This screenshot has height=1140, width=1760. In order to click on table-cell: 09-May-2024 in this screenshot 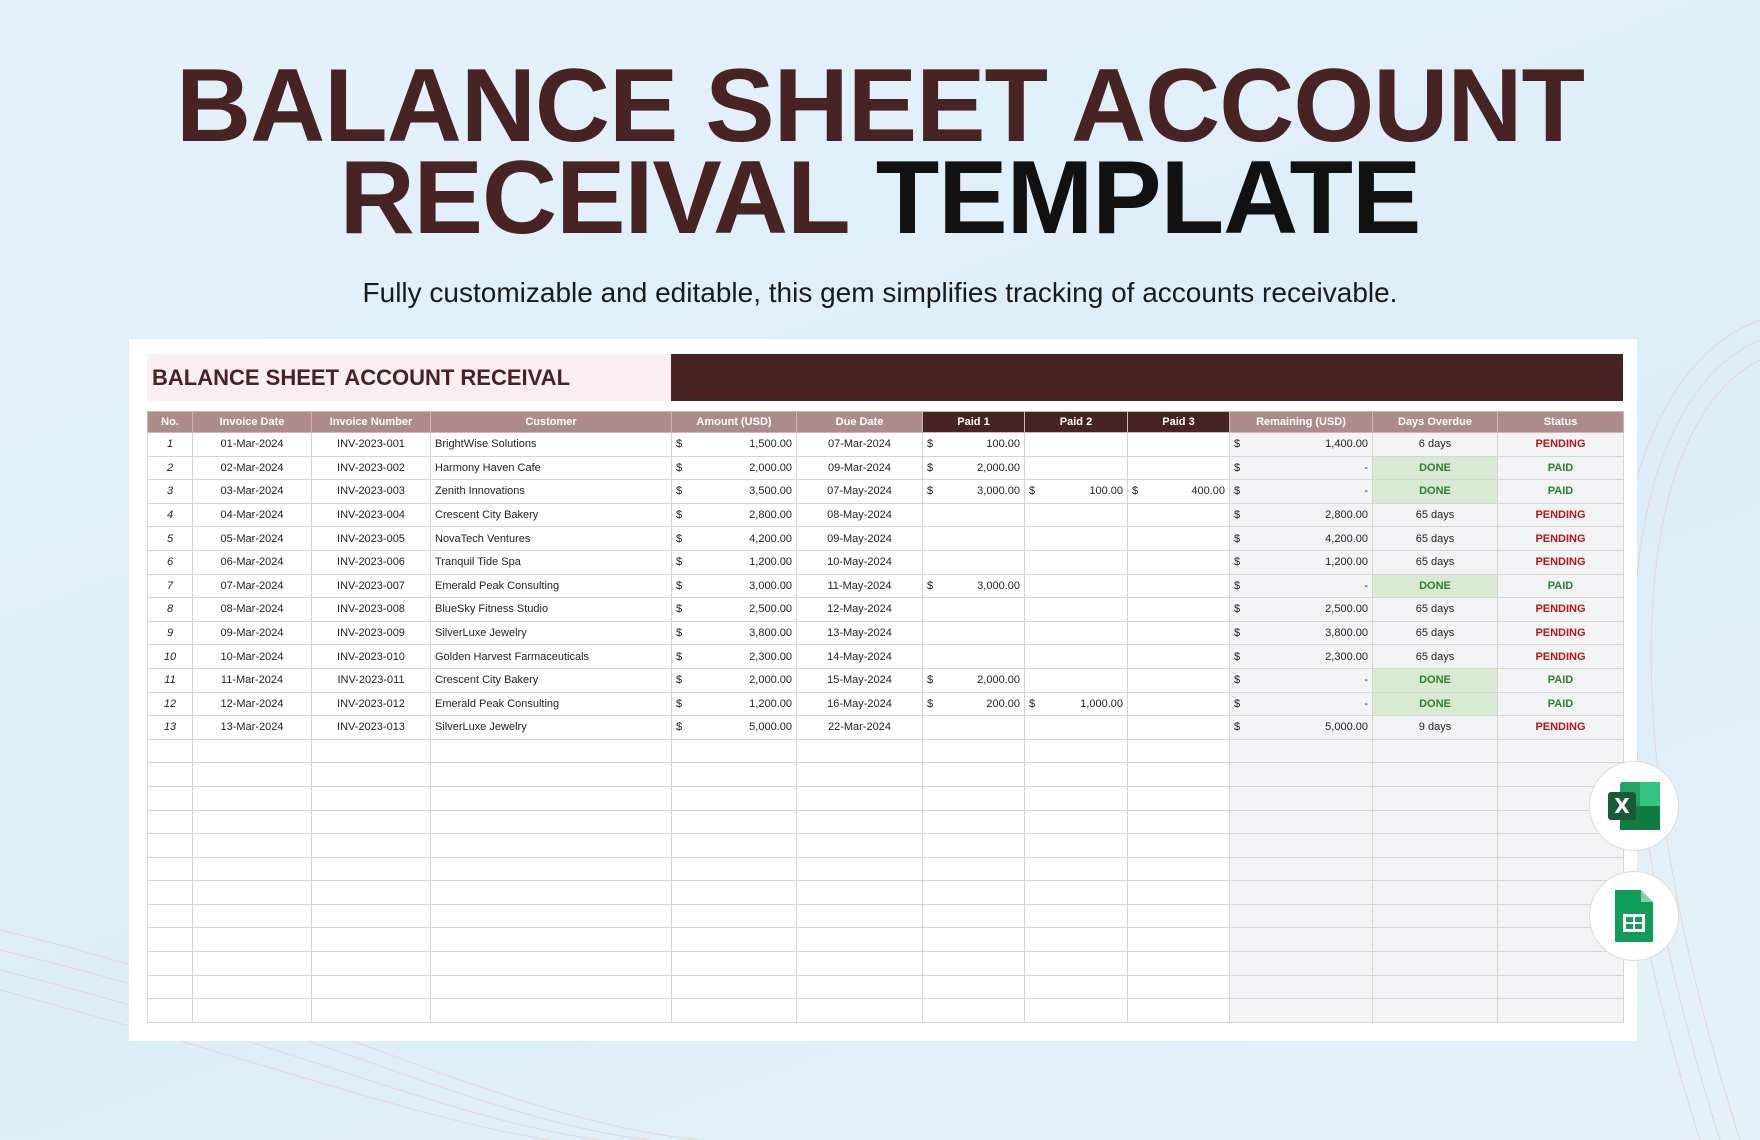, I will do `click(859, 538)`.